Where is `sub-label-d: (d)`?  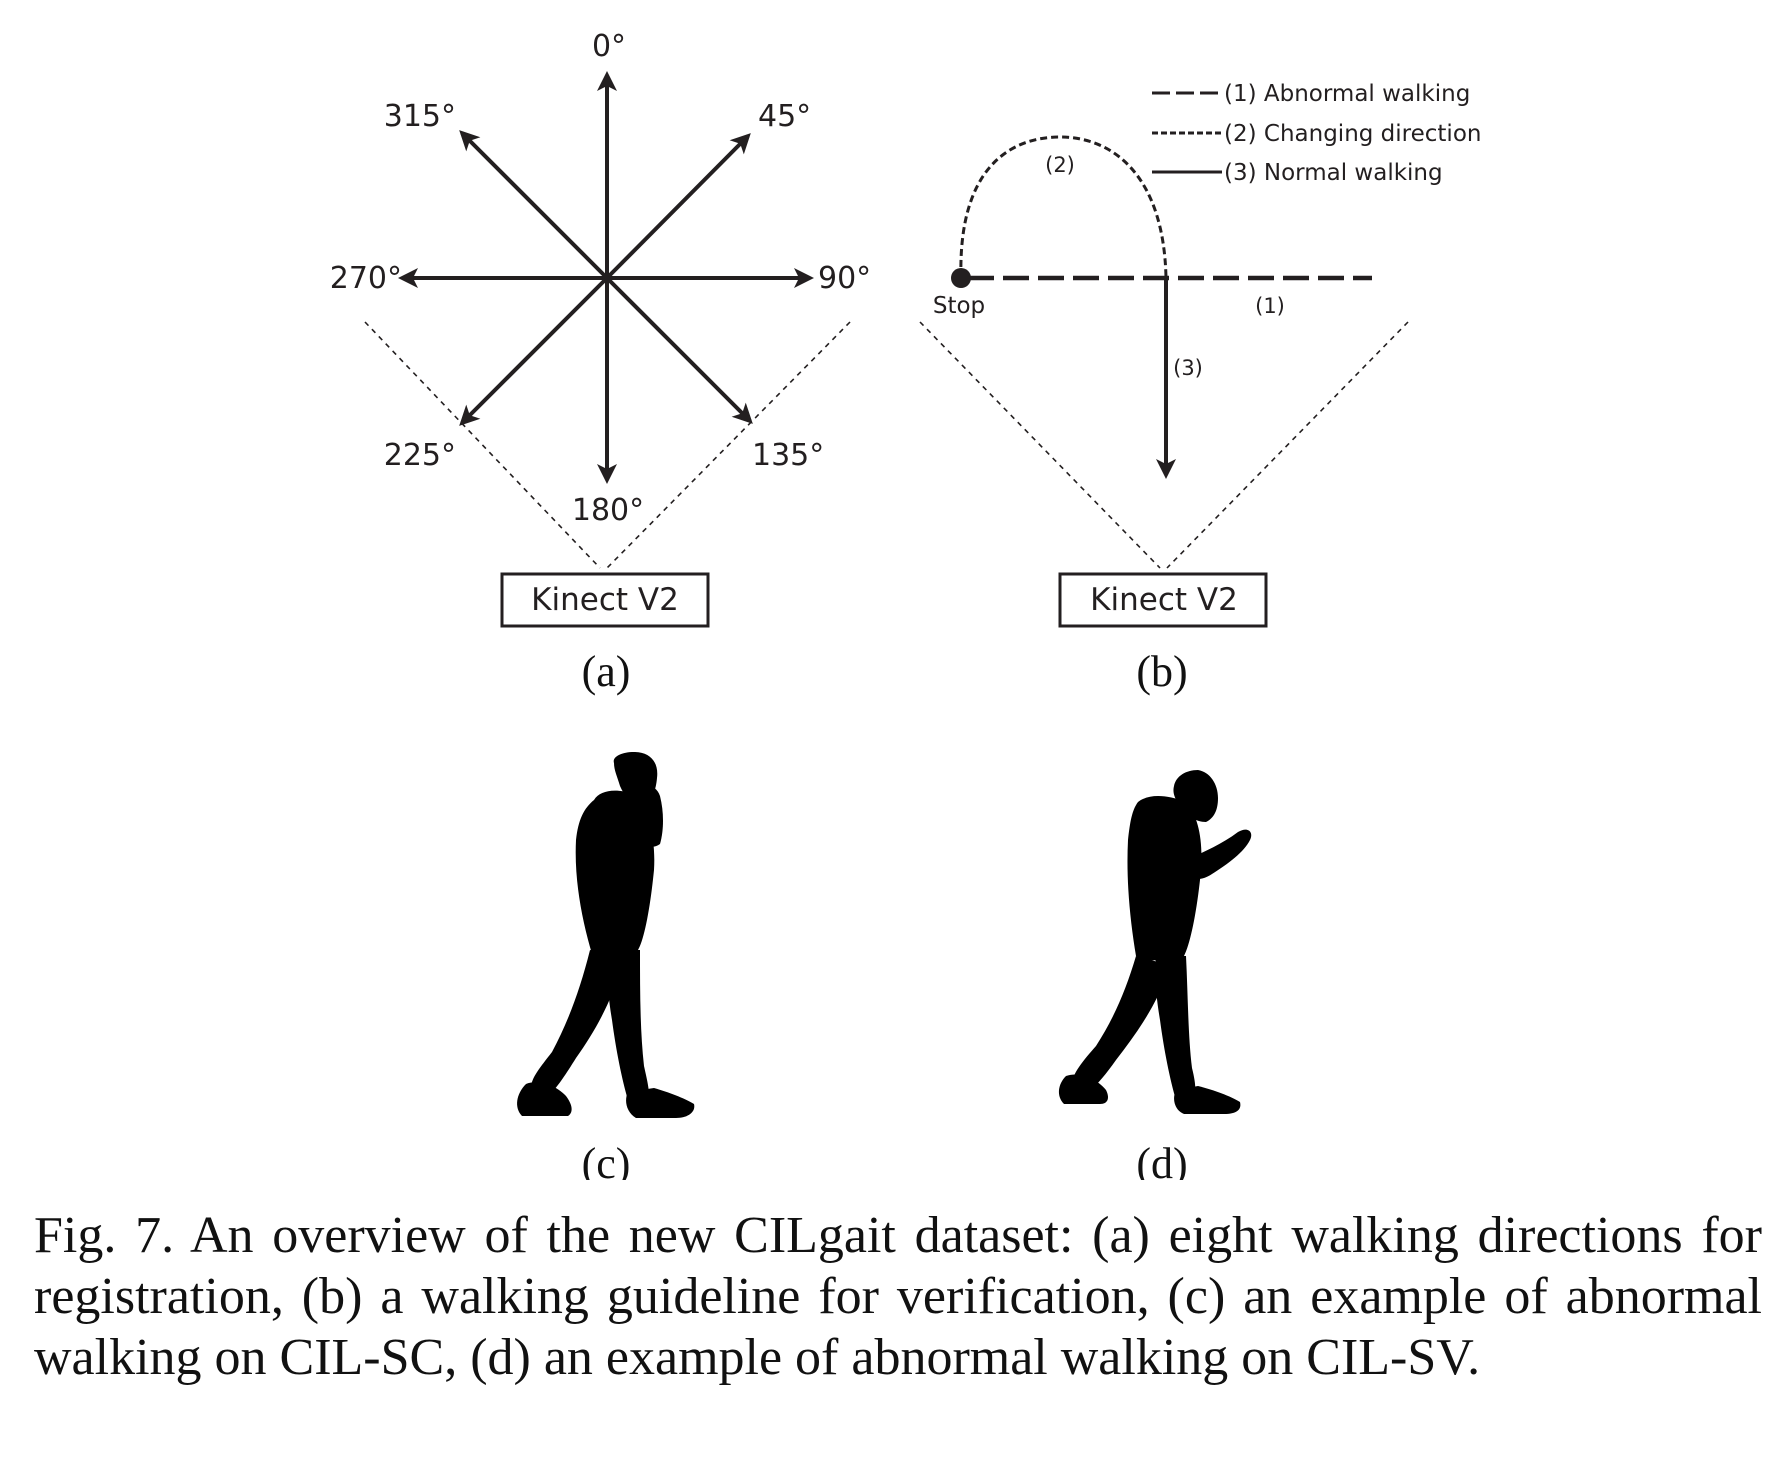 sub-label-d: (d) is located at coordinates (1161, 1159).